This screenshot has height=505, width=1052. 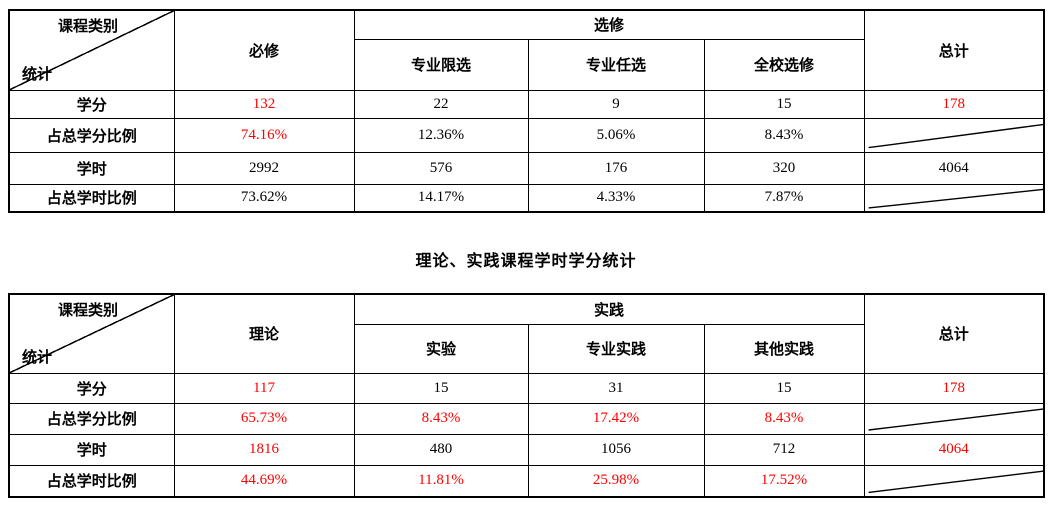 What do you see at coordinates (784, 348) in the screenshot?
I see `sub-col-header-other-practice: 其他实践` at bounding box center [784, 348].